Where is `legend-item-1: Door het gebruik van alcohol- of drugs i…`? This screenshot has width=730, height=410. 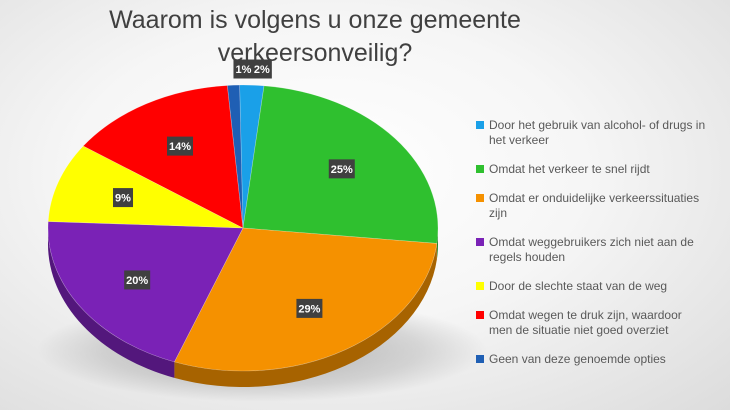 legend-item-1: Door het gebruik van alcohol- of drugs i… is located at coordinates (591, 133).